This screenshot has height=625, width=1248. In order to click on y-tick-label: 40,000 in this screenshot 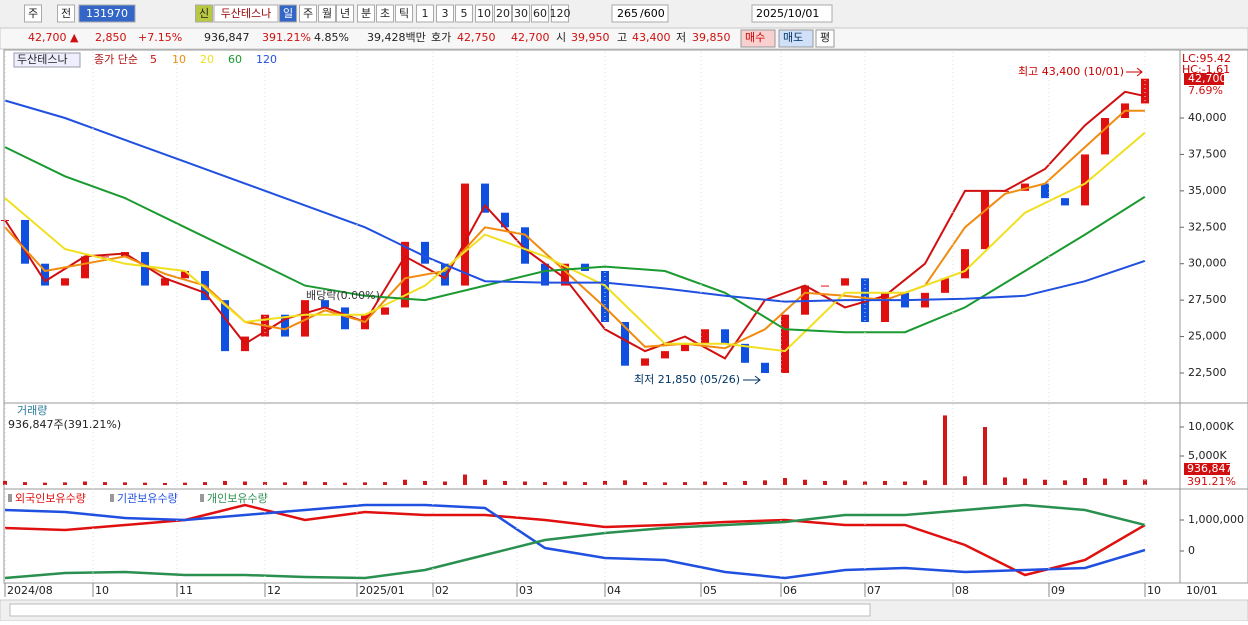, I will do `click(1207, 117)`.